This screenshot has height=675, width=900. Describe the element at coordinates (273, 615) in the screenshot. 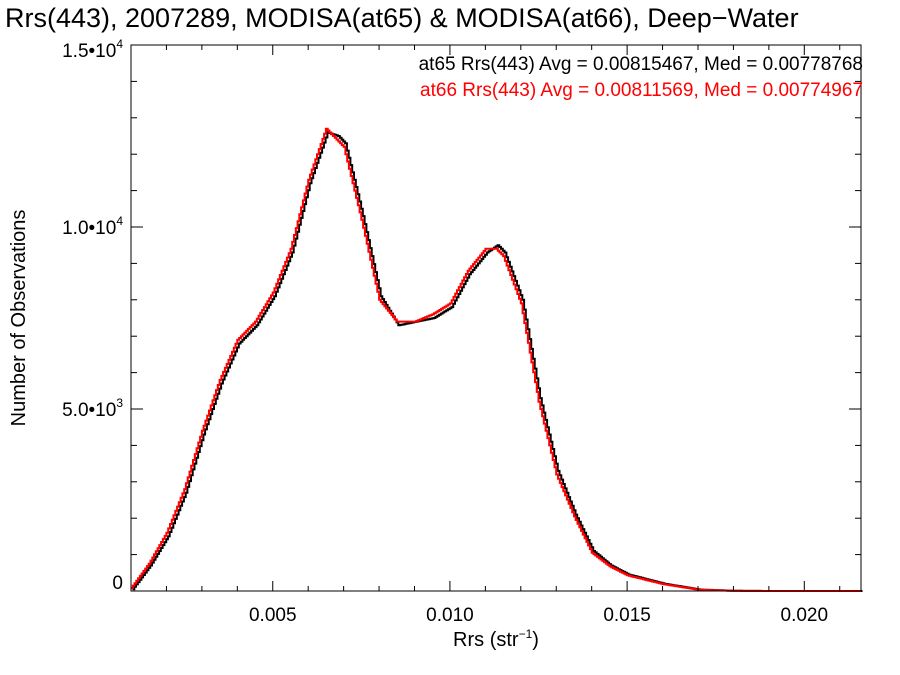

I see `x-tick-label-0: 0.005` at that location.